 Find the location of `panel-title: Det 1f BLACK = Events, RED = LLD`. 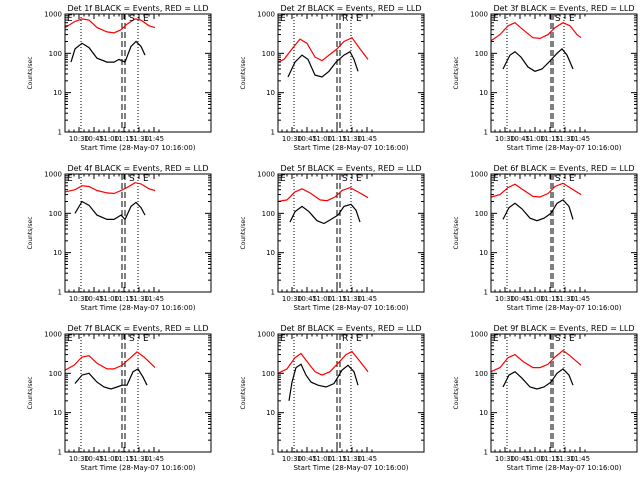

panel-title: Det 1f BLACK = Events, RED = LLD is located at coordinates (137, 8).